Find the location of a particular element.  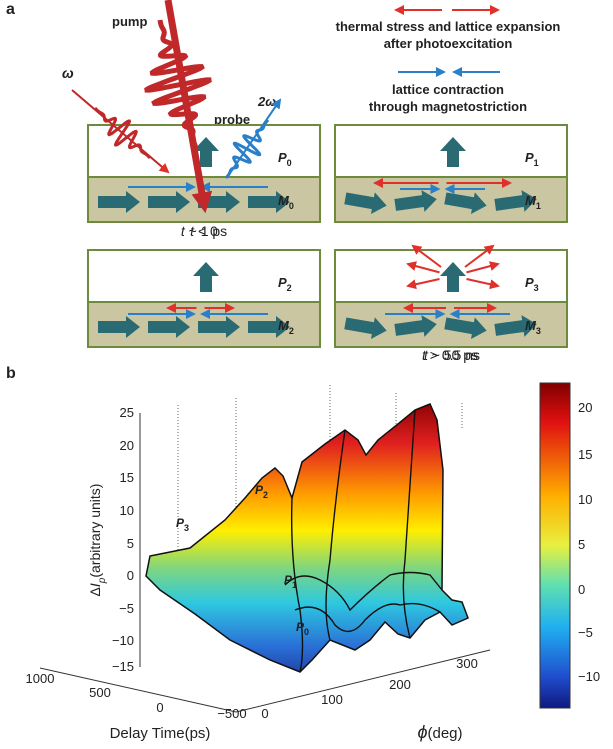

surface-label: P3 is located at coordinates (182, 524).